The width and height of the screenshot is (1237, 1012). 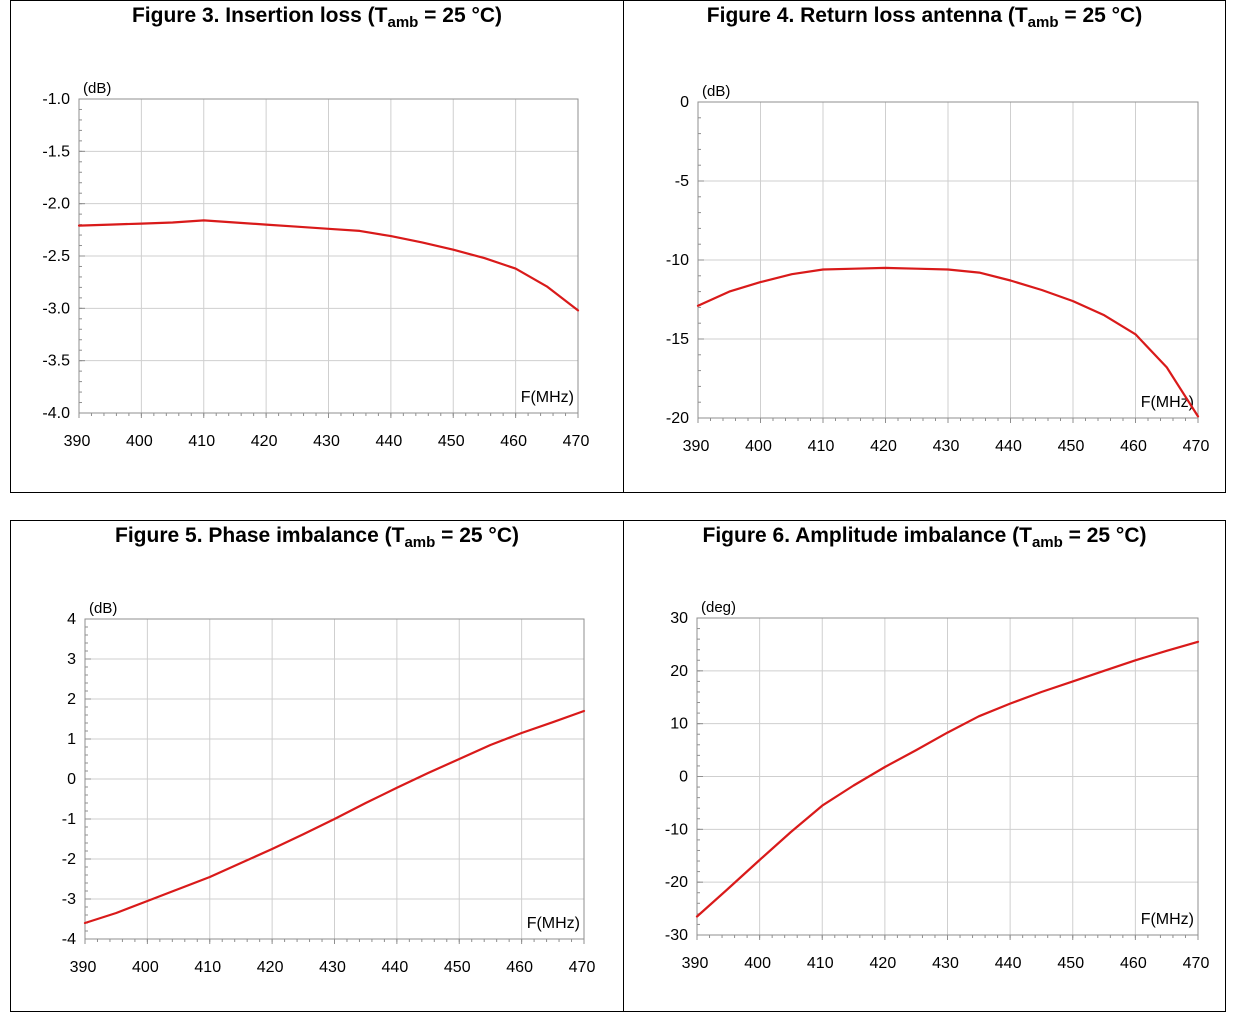 What do you see at coordinates (71, 699) in the screenshot?
I see `y-tick-label: 2` at bounding box center [71, 699].